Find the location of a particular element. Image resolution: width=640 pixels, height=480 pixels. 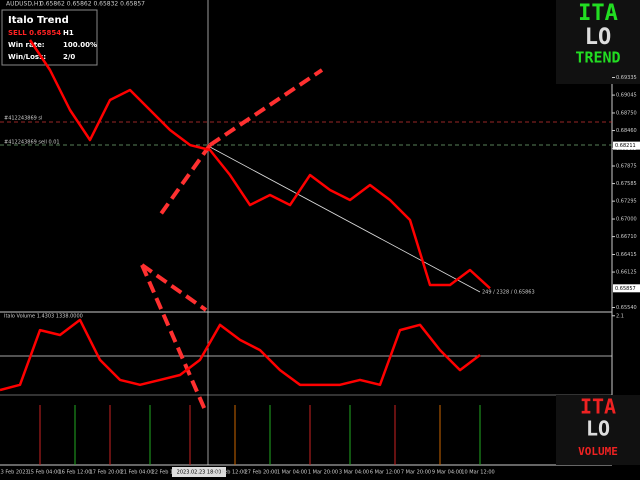

time-label: 1 Mar 20:00 is located at coordinates (323, 473).